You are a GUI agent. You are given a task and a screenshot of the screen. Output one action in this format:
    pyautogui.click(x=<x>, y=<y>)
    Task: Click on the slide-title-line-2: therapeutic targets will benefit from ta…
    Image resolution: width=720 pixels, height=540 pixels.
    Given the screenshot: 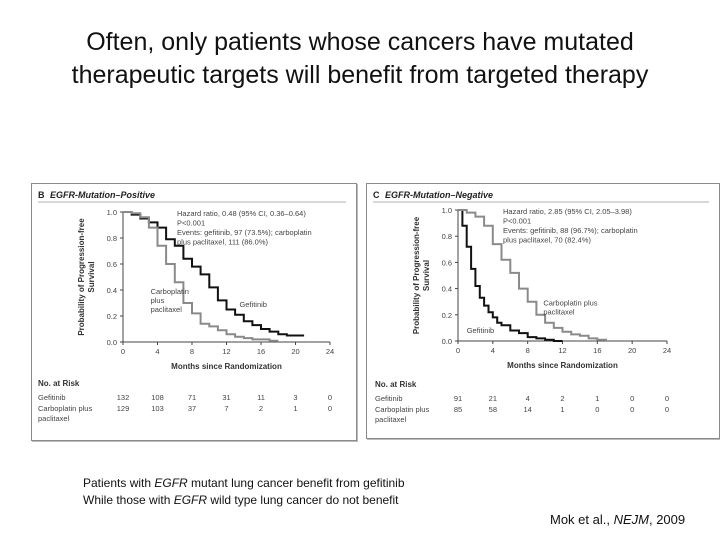 What is the action you would take?
    pyautogui.click(x=360, y=75)
    